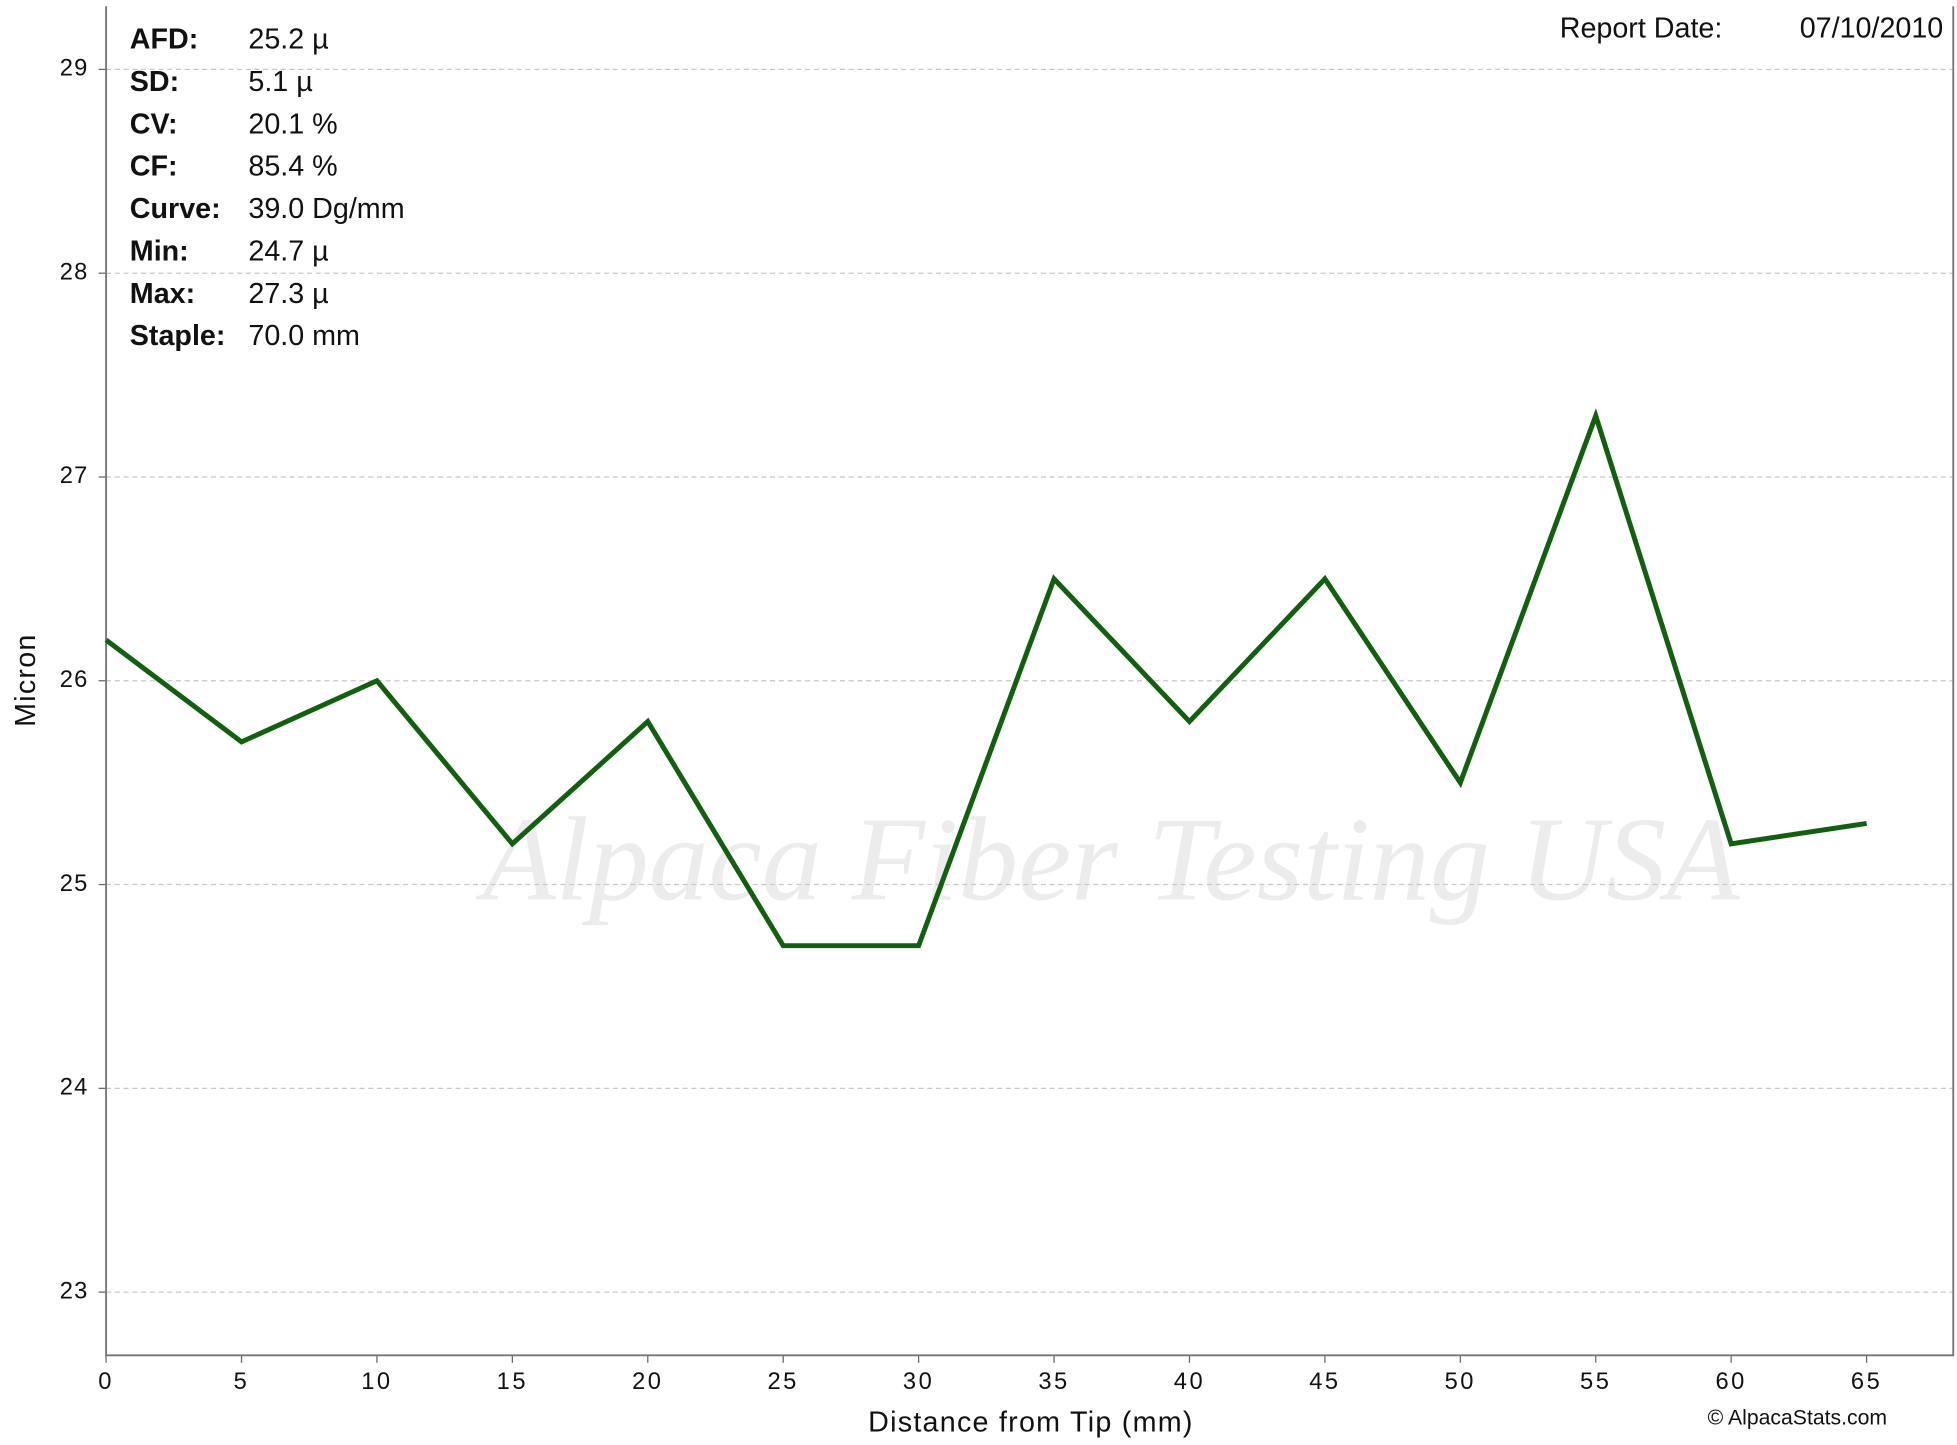 Image resolution: width=1957 pixels, height=1445 pixels. I want to click on x-tick-label: 50, so click(1460, 1382).